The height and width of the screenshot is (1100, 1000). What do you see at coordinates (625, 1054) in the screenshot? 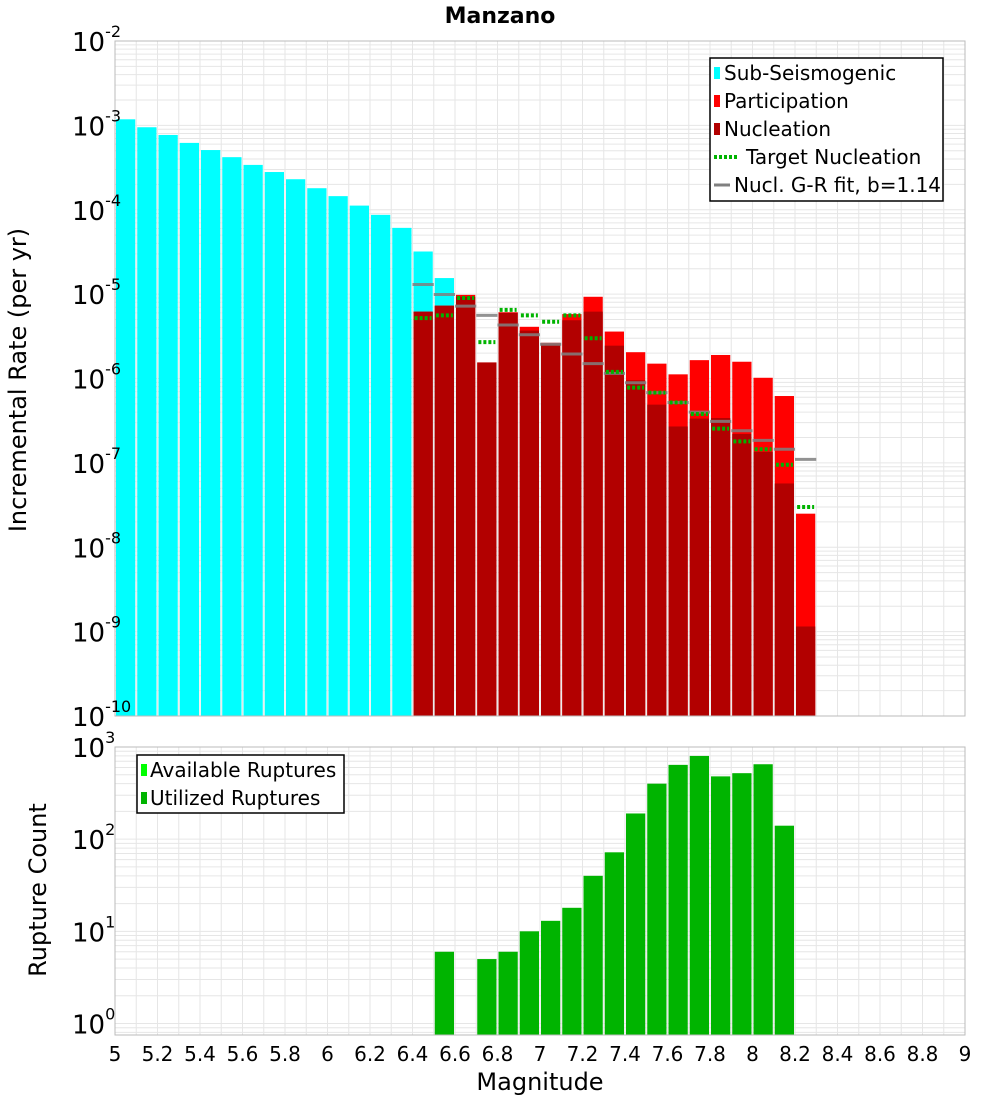
I see `x-tick-label: 7.4` at bounding box center [625, 1054].